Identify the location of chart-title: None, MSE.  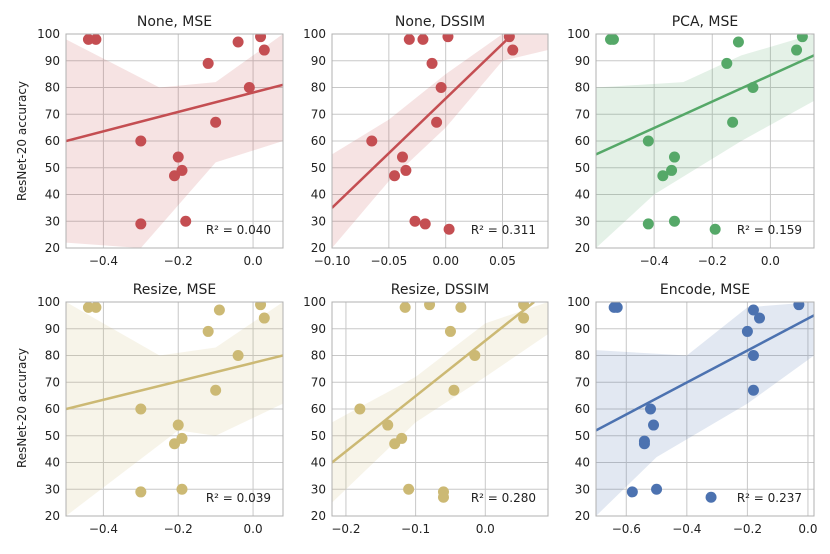
(174, 22).